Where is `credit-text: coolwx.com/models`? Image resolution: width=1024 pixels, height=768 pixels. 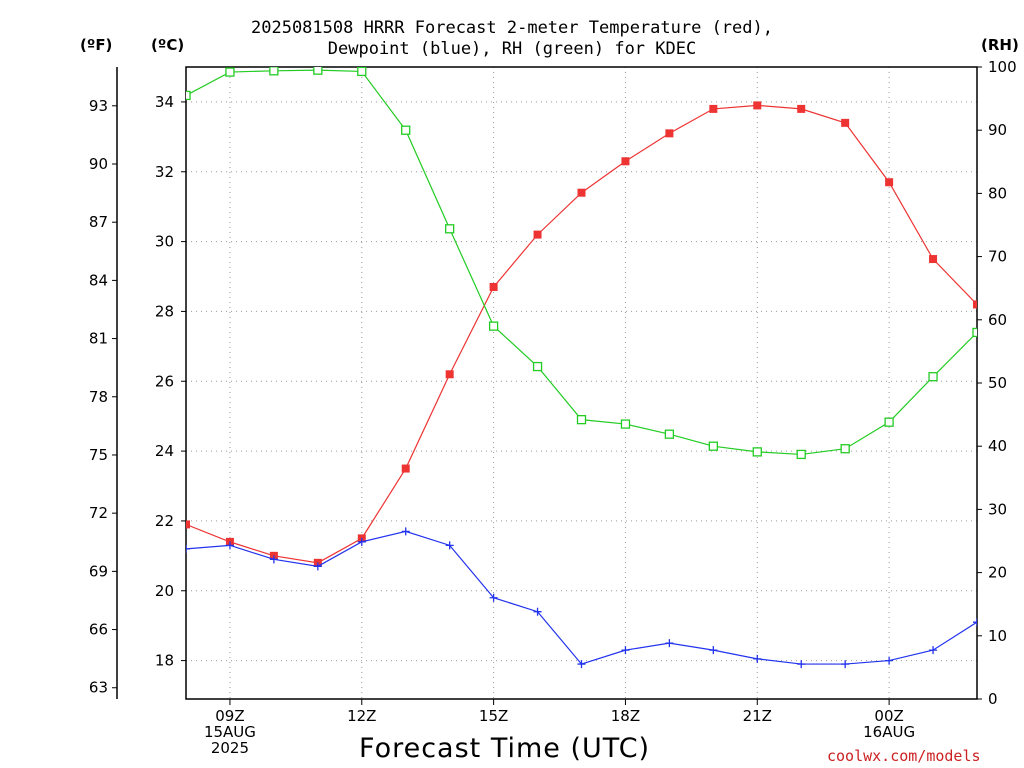
credit-text: coolwx.com/models is located at coordinates (904, 756).